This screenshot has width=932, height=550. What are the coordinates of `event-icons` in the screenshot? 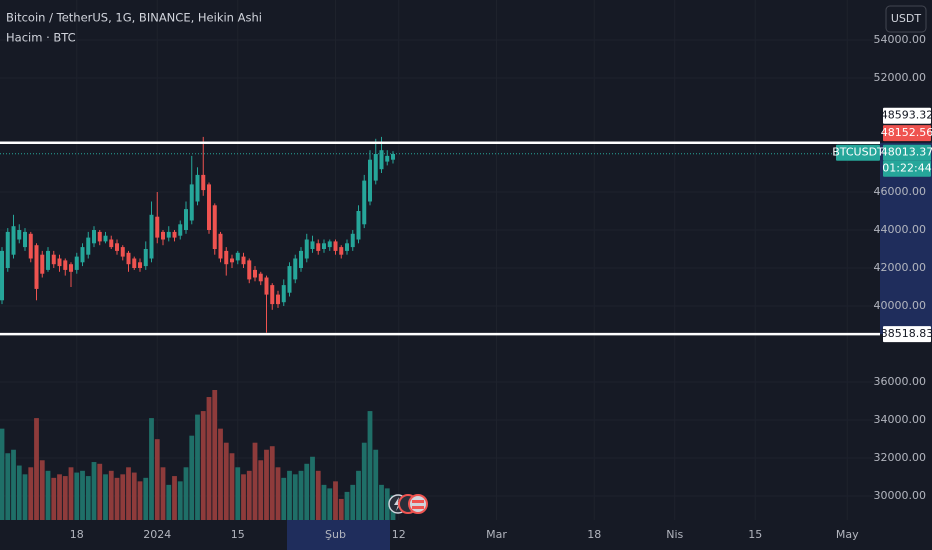 It's located at (408, 504).